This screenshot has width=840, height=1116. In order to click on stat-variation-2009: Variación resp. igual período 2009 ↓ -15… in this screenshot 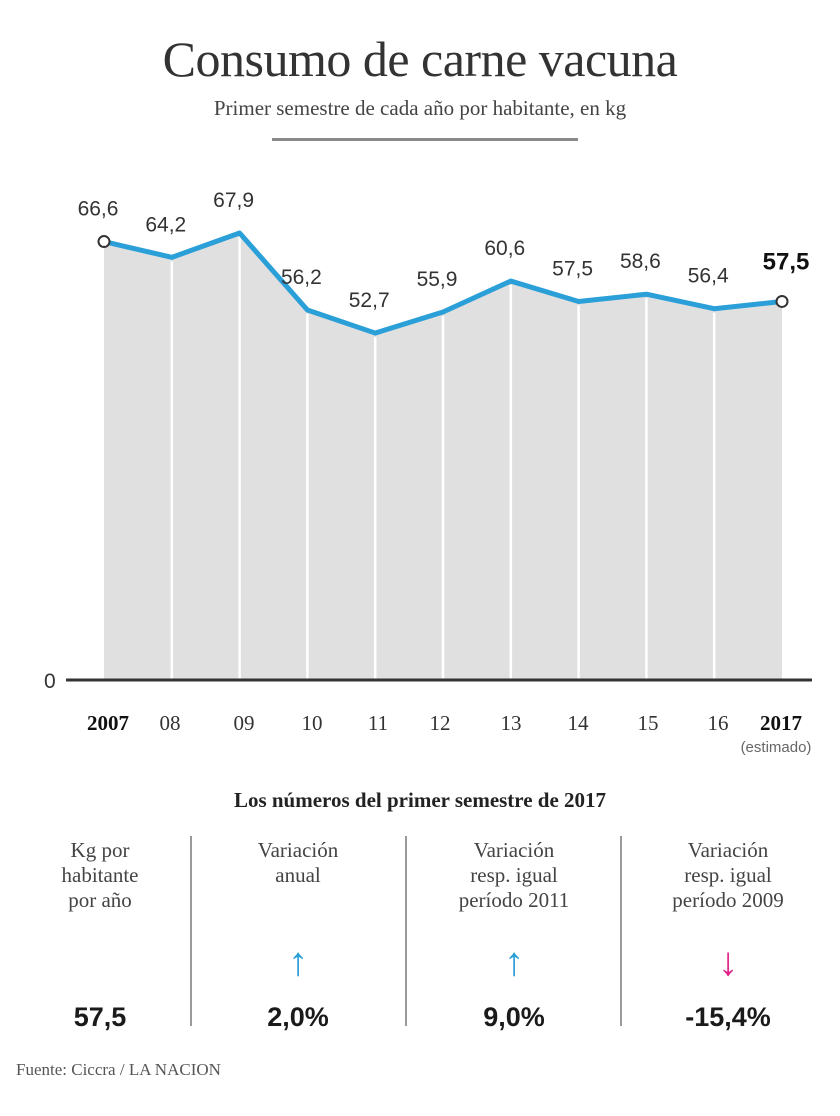, I will do `click(728, 935)`.